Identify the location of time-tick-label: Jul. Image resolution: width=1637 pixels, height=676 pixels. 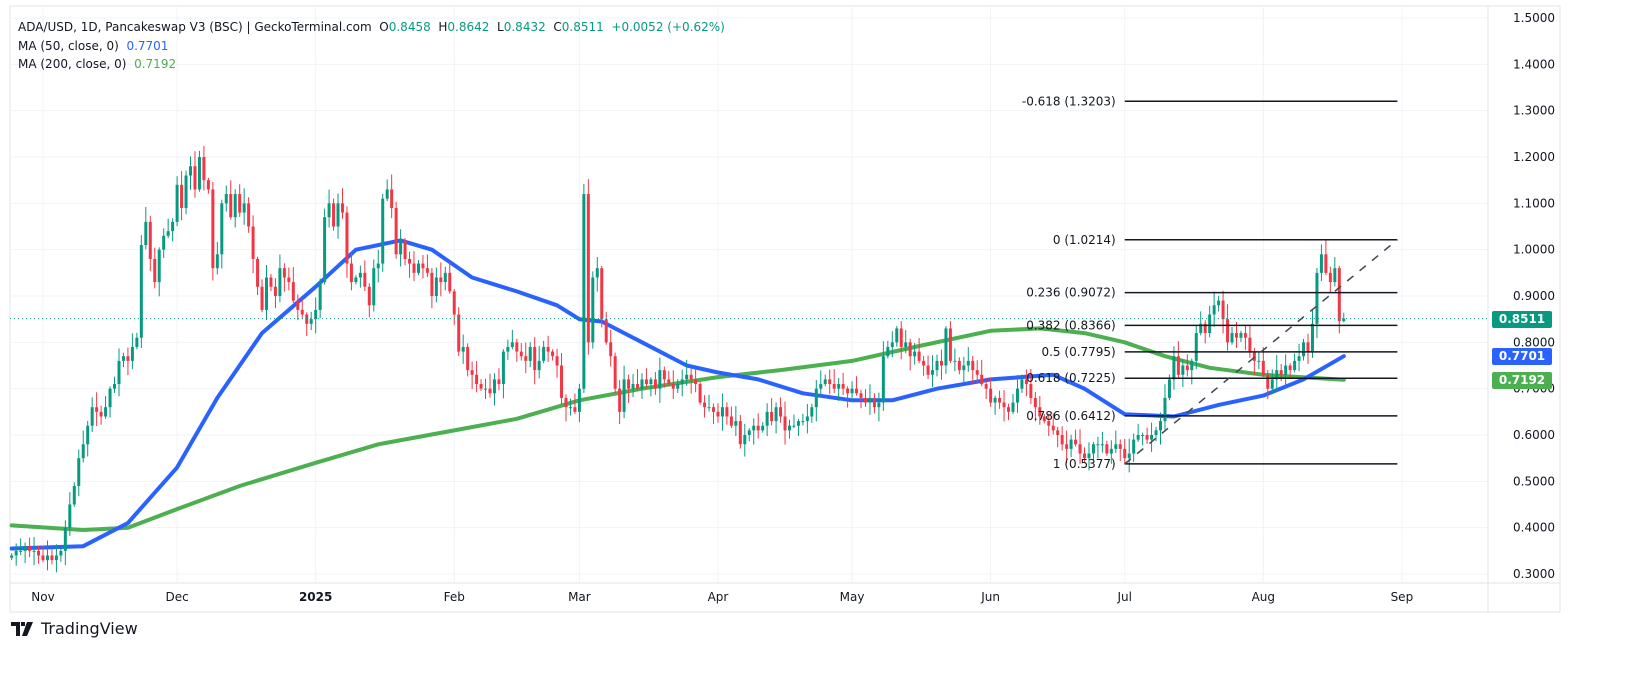
(1123, 597).